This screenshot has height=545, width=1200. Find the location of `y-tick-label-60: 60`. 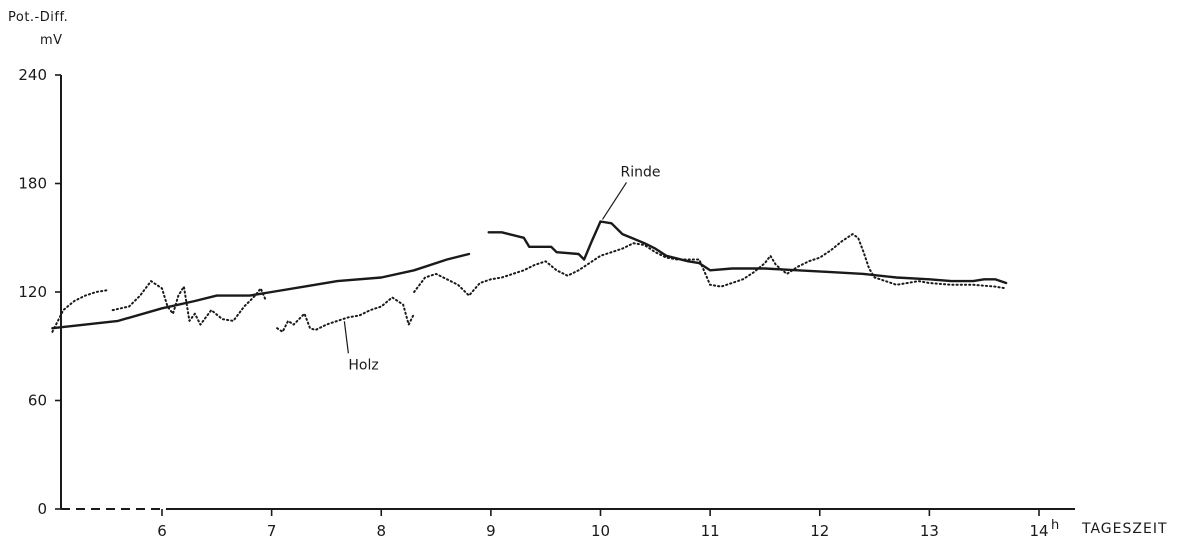

y-tick-label-60: 60 is located at coordinates (37, 401).